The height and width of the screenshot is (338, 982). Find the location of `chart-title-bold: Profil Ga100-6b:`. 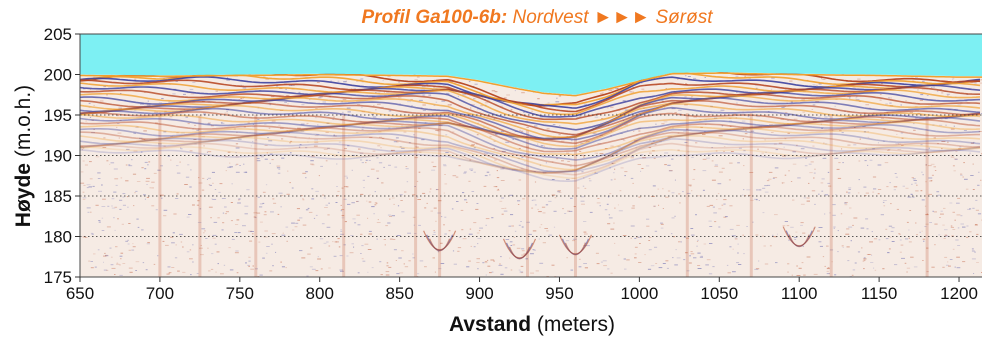

chart-title-bold: Profil Ga100-6b: is located at coordinates (435, 17).